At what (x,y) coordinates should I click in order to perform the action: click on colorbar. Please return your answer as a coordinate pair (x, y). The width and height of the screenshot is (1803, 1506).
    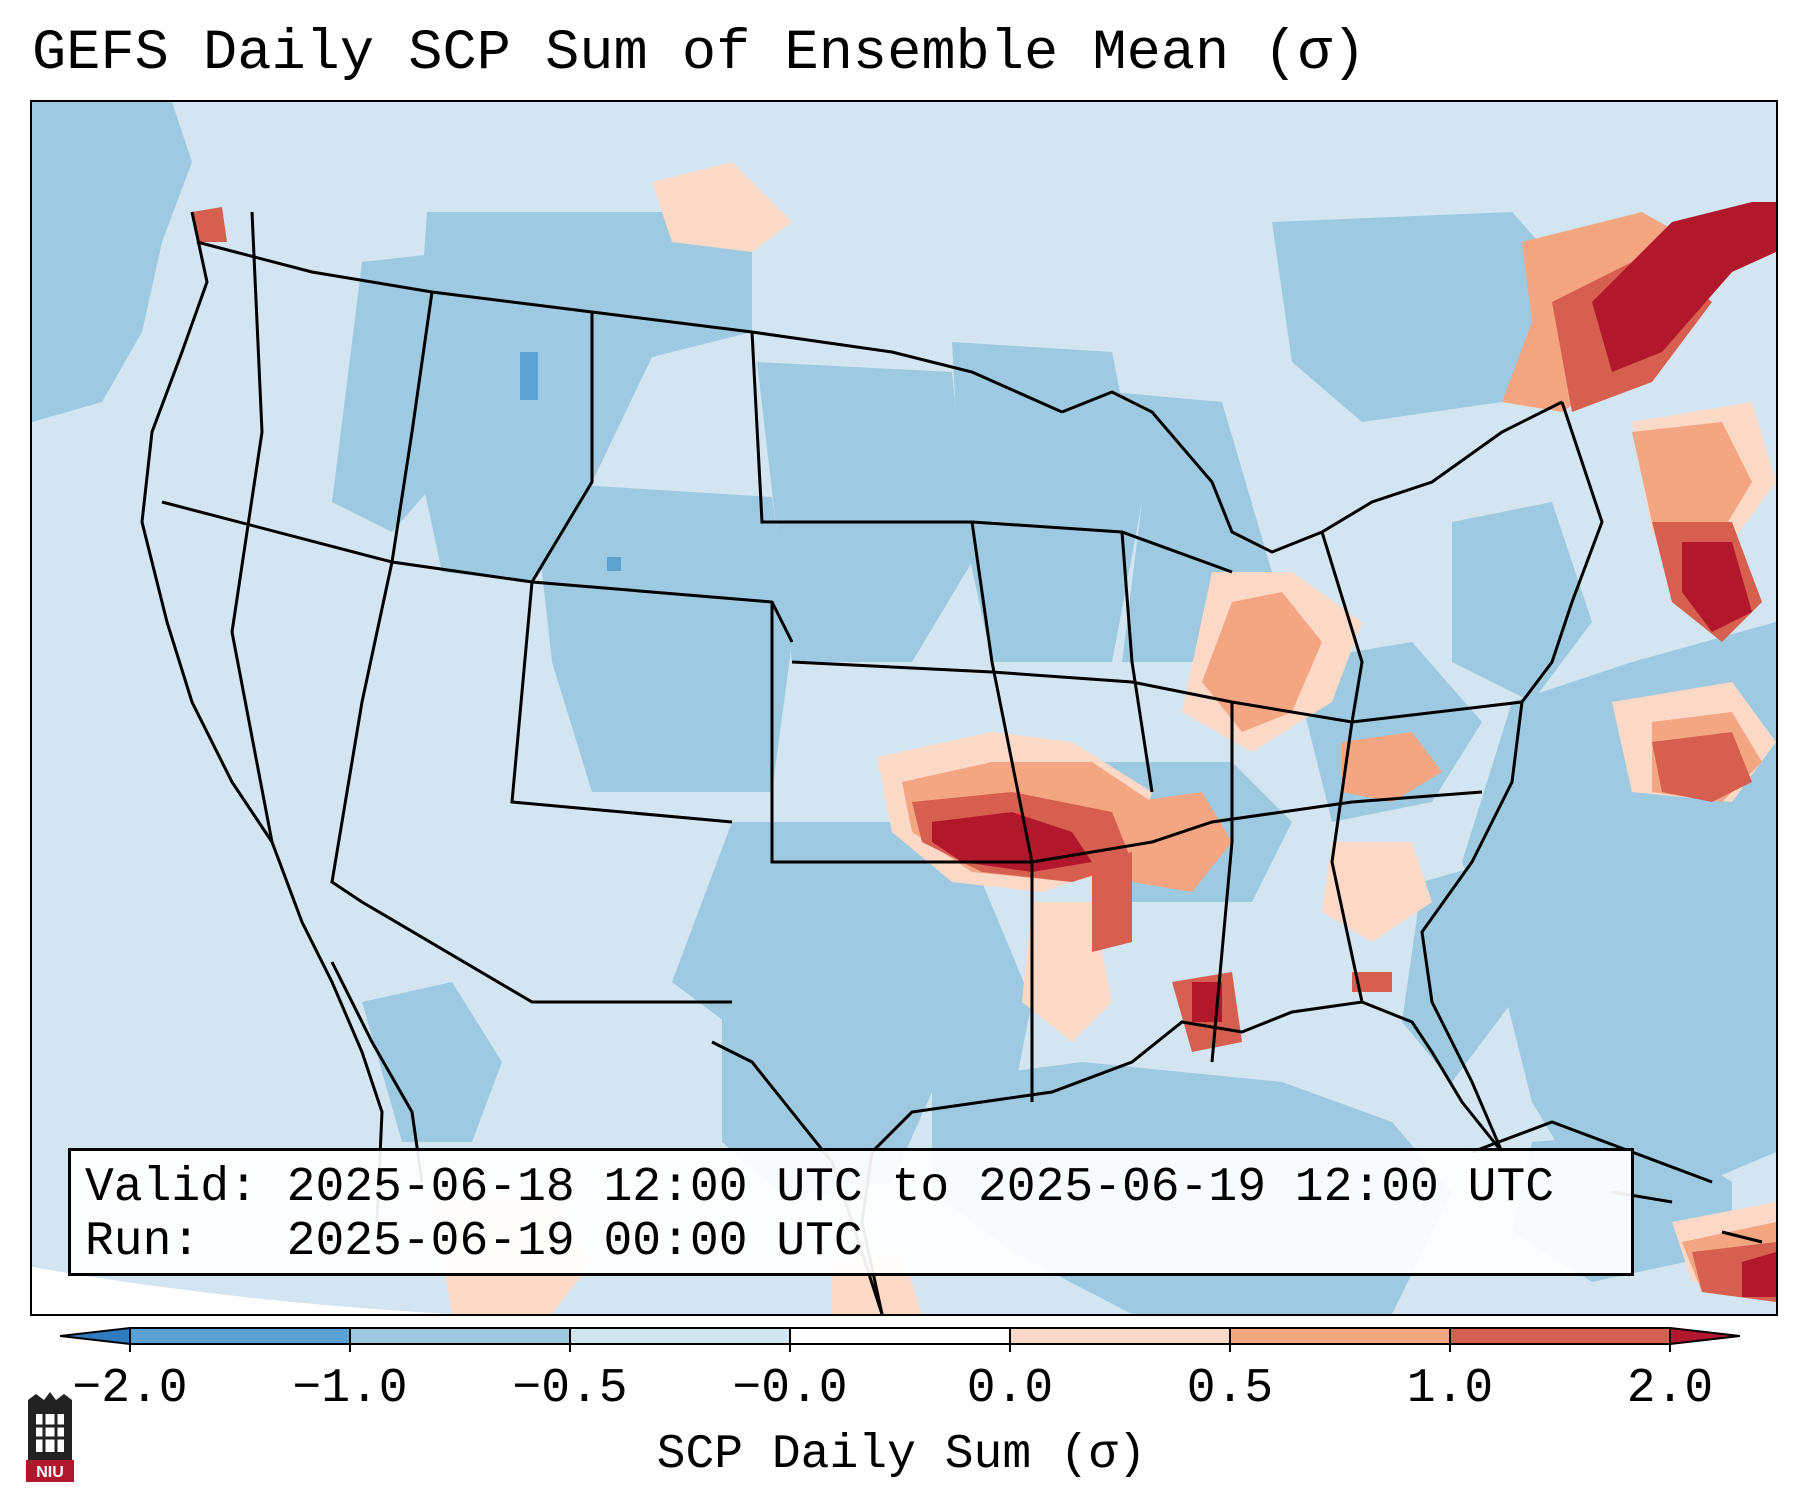
    Looking at the image, I should click on (900, 1339).